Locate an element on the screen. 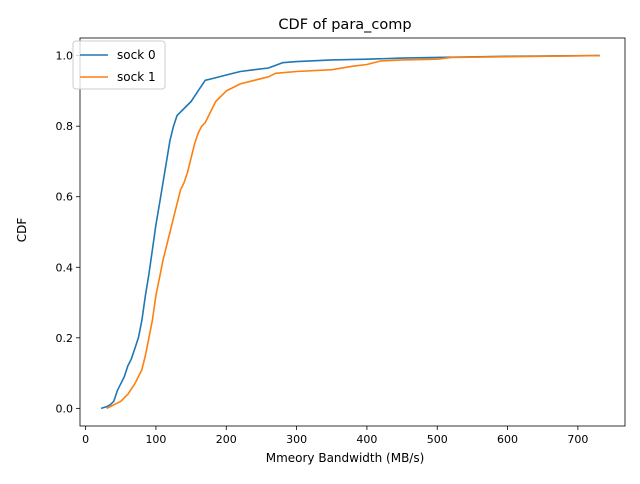  x-tick-label: 500 is located at coordinates (437, 439).